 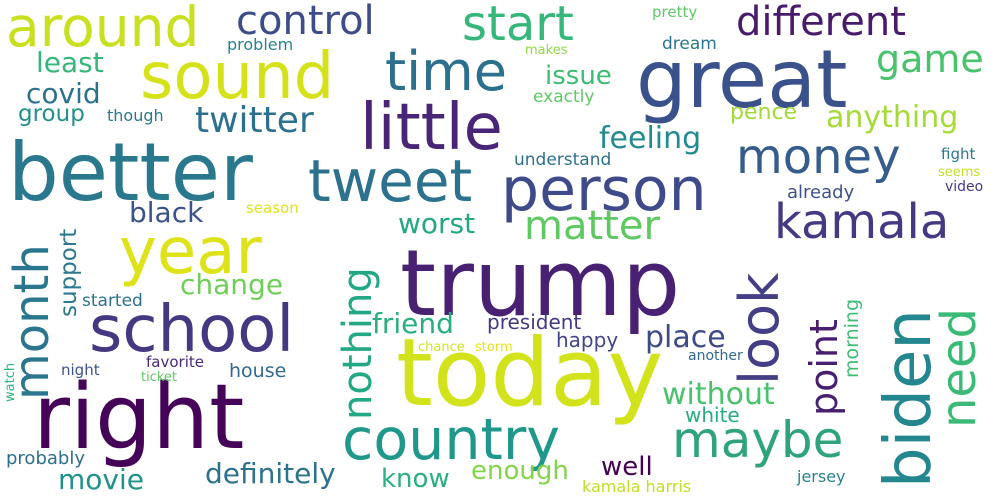 What do you see at coordinates (964, 187) in the screenshot?
I see `word-video: video` at bounding box center [964, 187].